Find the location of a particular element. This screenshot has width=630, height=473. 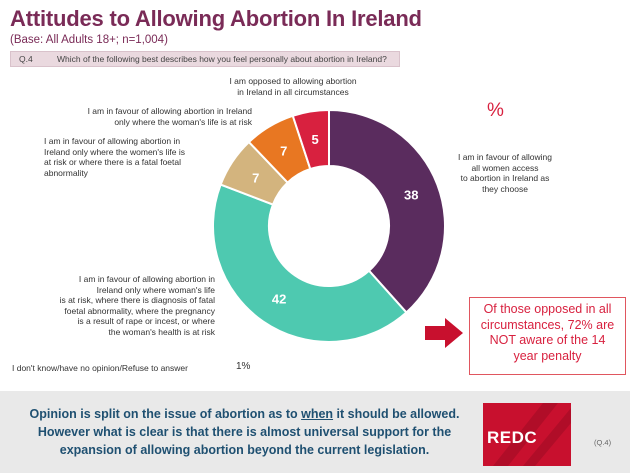

label-all-women-line: I am in favour of allowing is located at coordinates (505, 157).